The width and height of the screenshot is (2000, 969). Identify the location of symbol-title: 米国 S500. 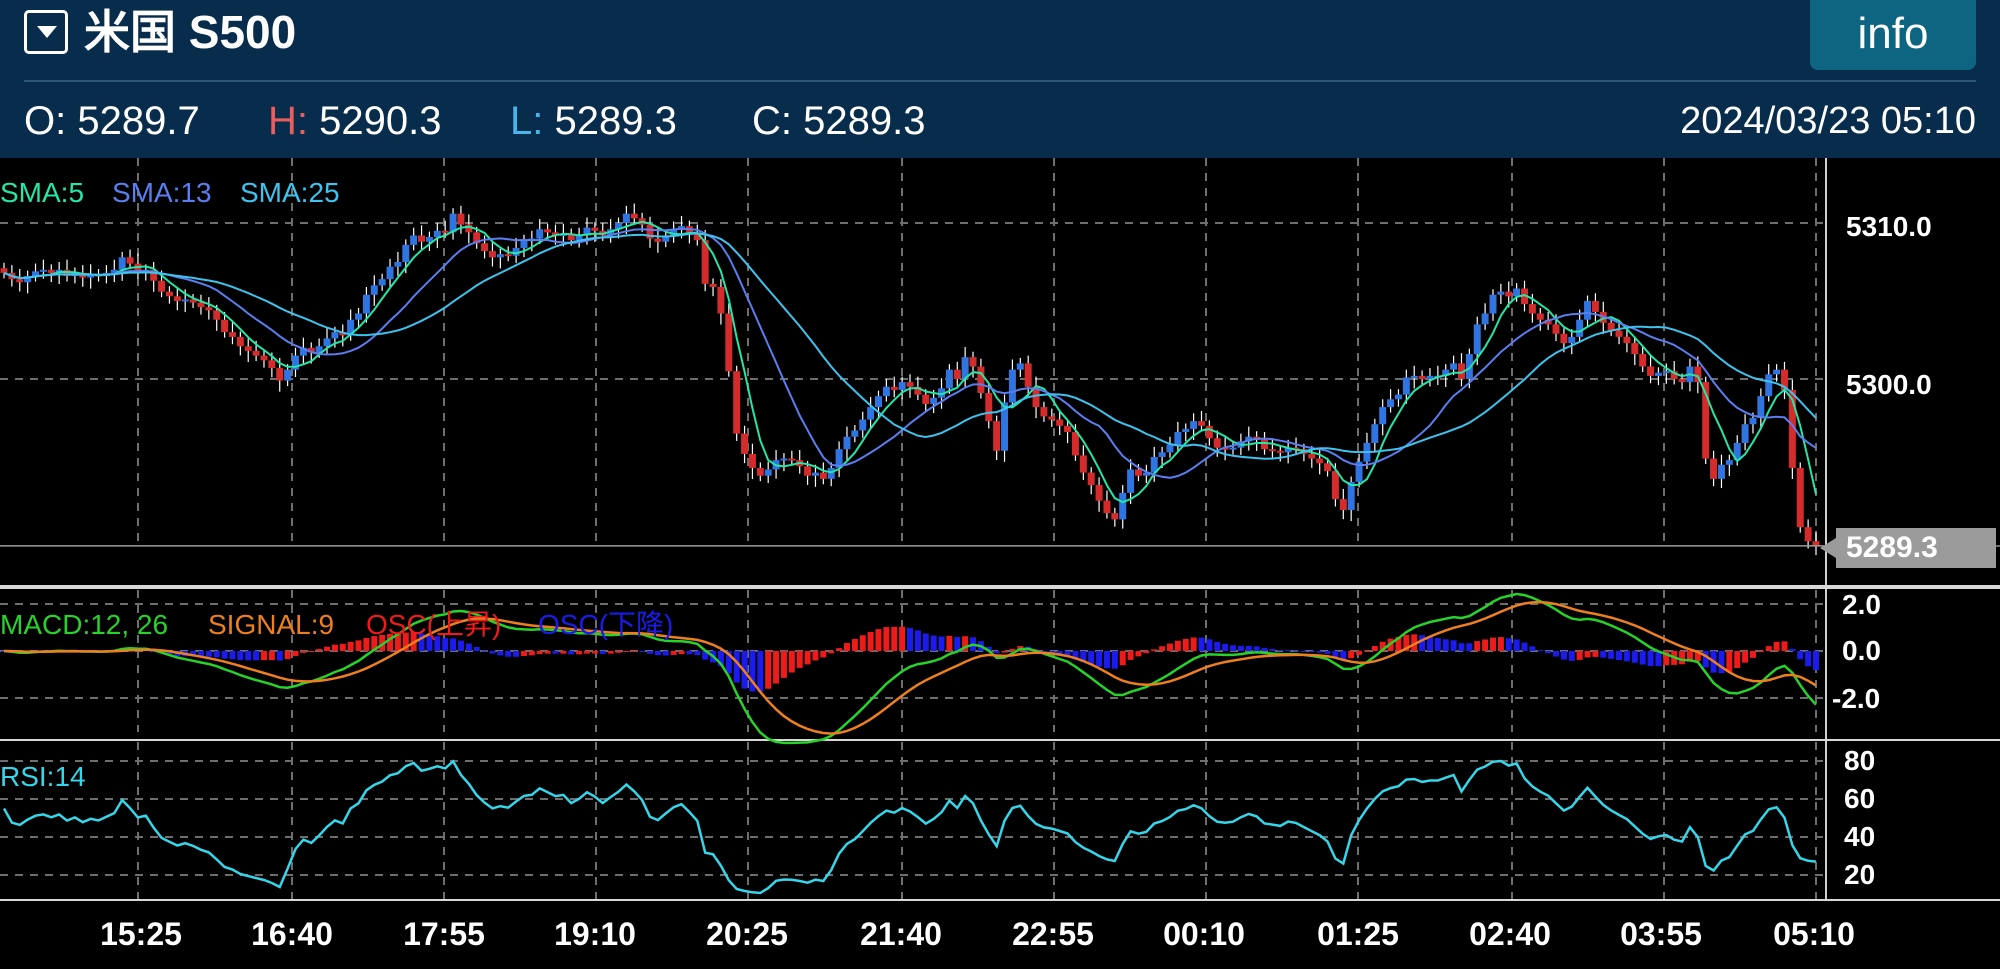
(190, 32).